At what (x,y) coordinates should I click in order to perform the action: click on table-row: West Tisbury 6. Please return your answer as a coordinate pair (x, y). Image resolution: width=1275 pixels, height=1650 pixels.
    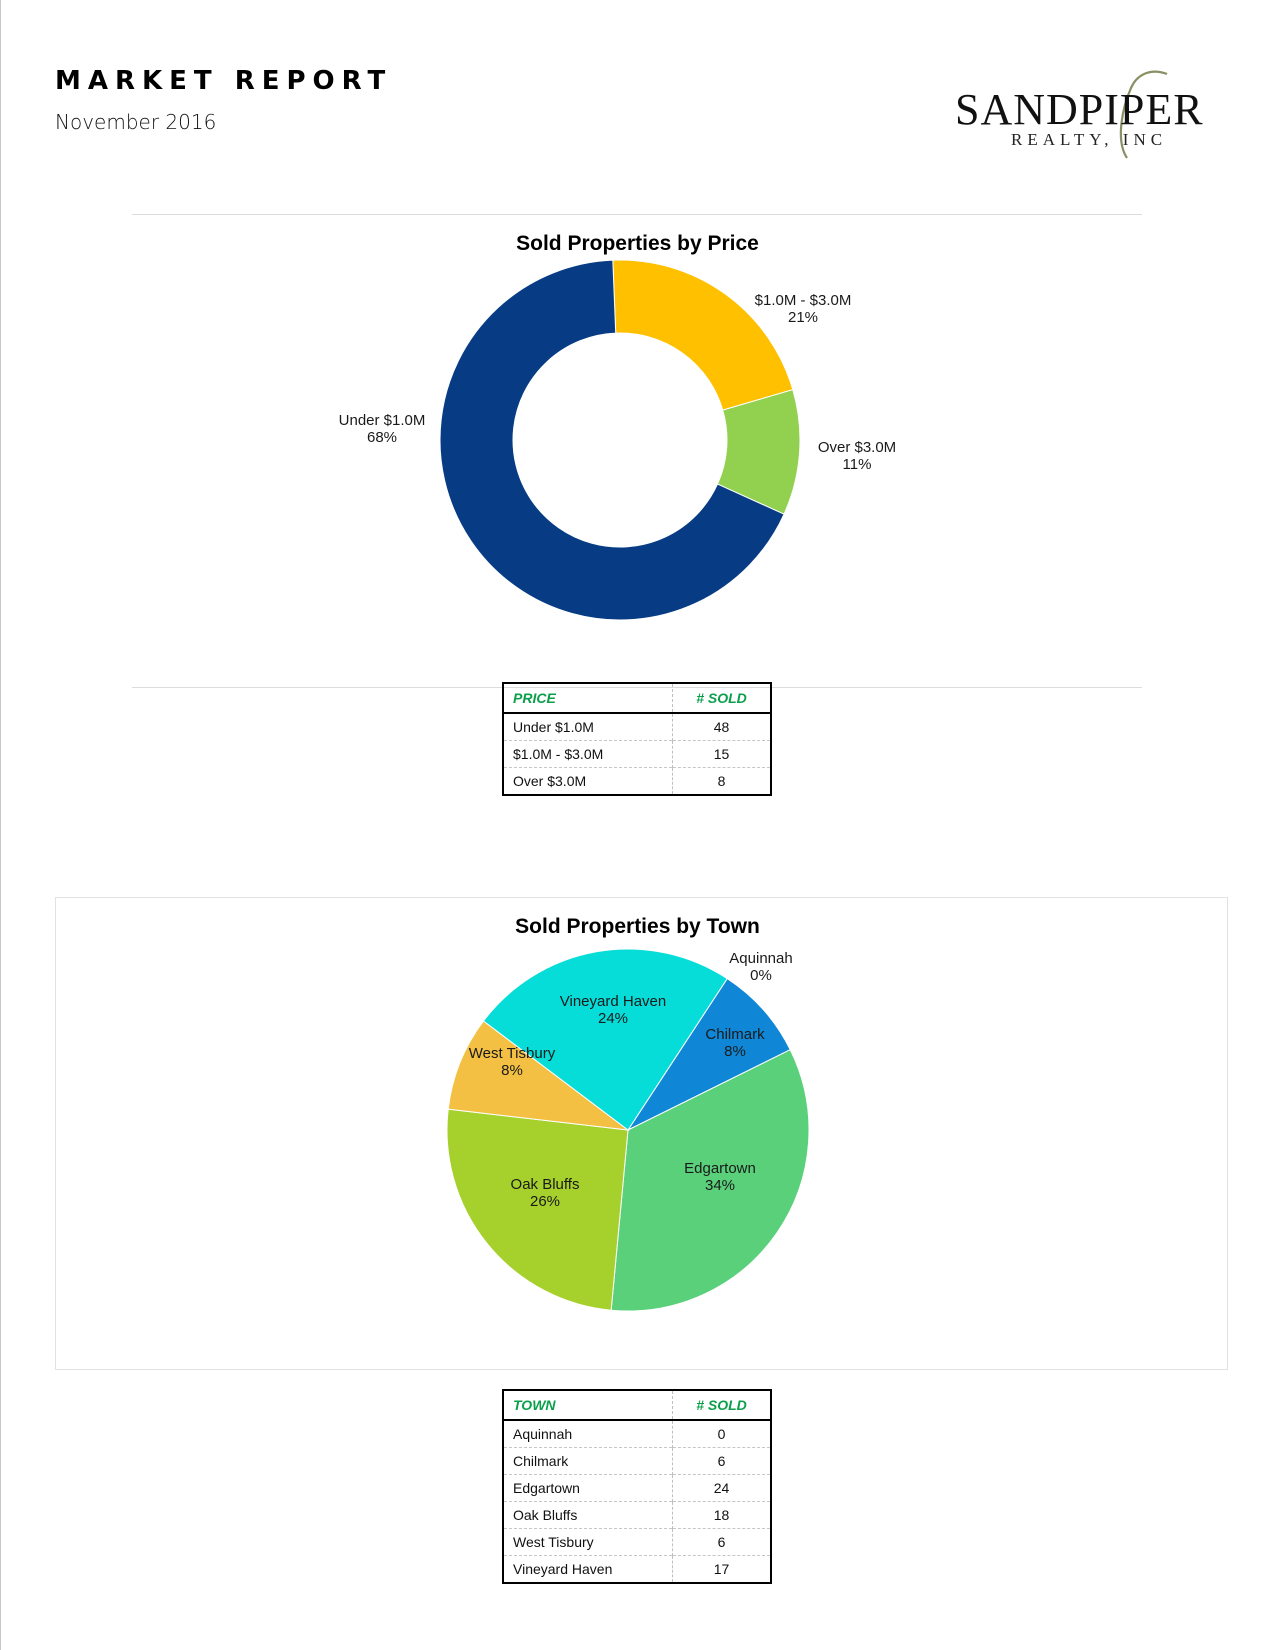
    Looking at the image, I should click on (637, 1542).